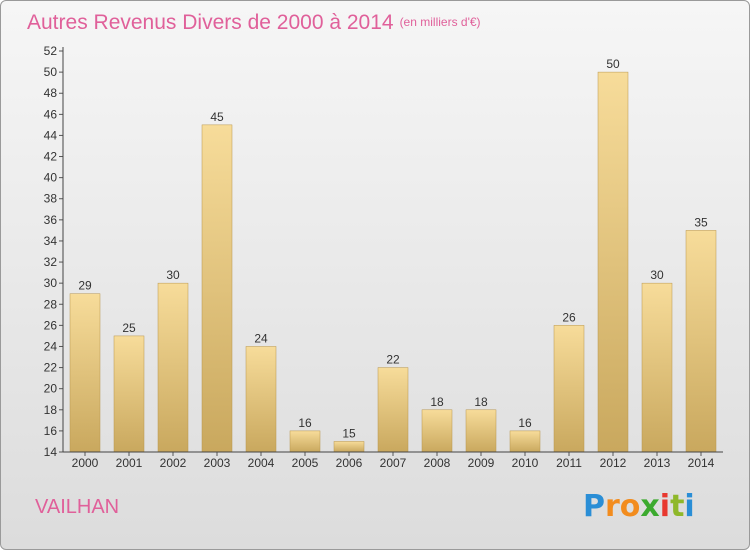  What do you see at coordinates (85, 286) in the screenshot?
I see `bar-value-label: 29` at bounding box center [85, 286].